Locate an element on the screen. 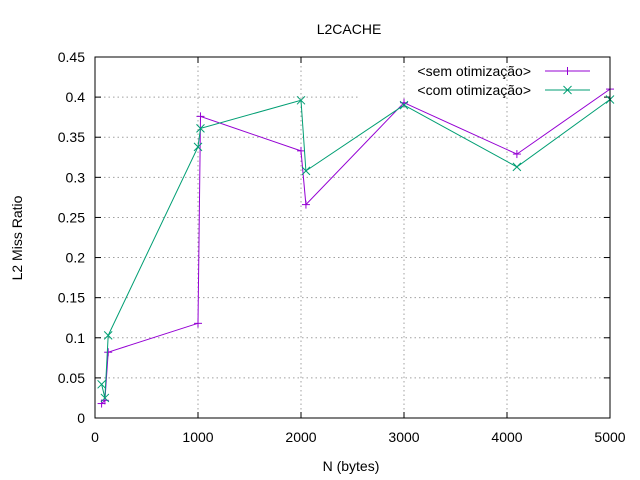 This screenshot has width=640, height=480. y-axis-label: L2 Miss Ratio is located at coordinates (17, 237).